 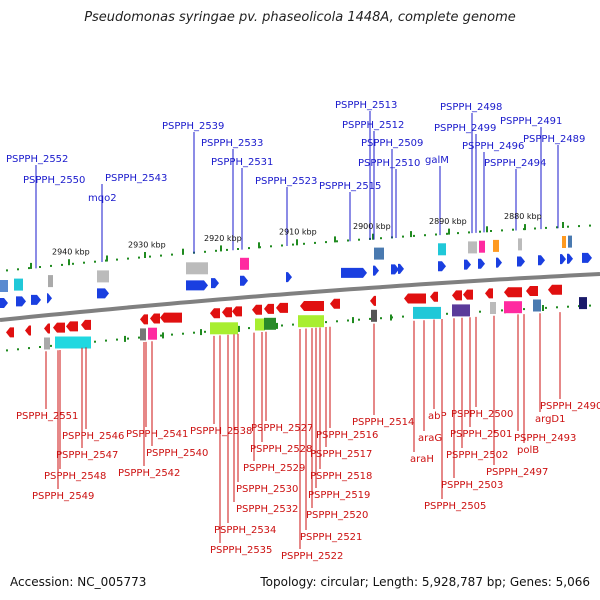 I want to click on accession-text: Accession: NC_005773, so click(x=78, y=582).